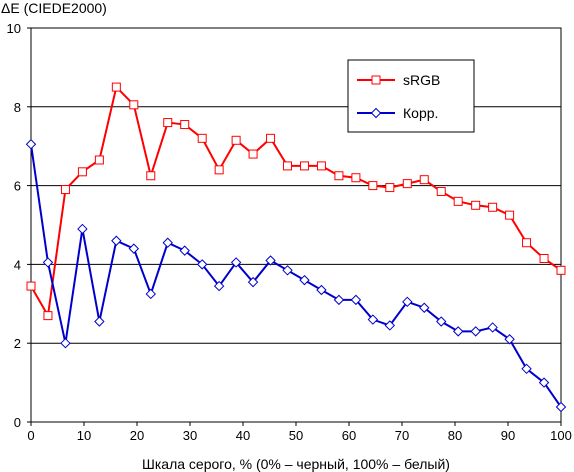 Image resolution: width=574 pixels, height=472 pixels. Describe the element at coordinates (508, 435) in the screenshot. I see `x-tick-label: 90` at that location.